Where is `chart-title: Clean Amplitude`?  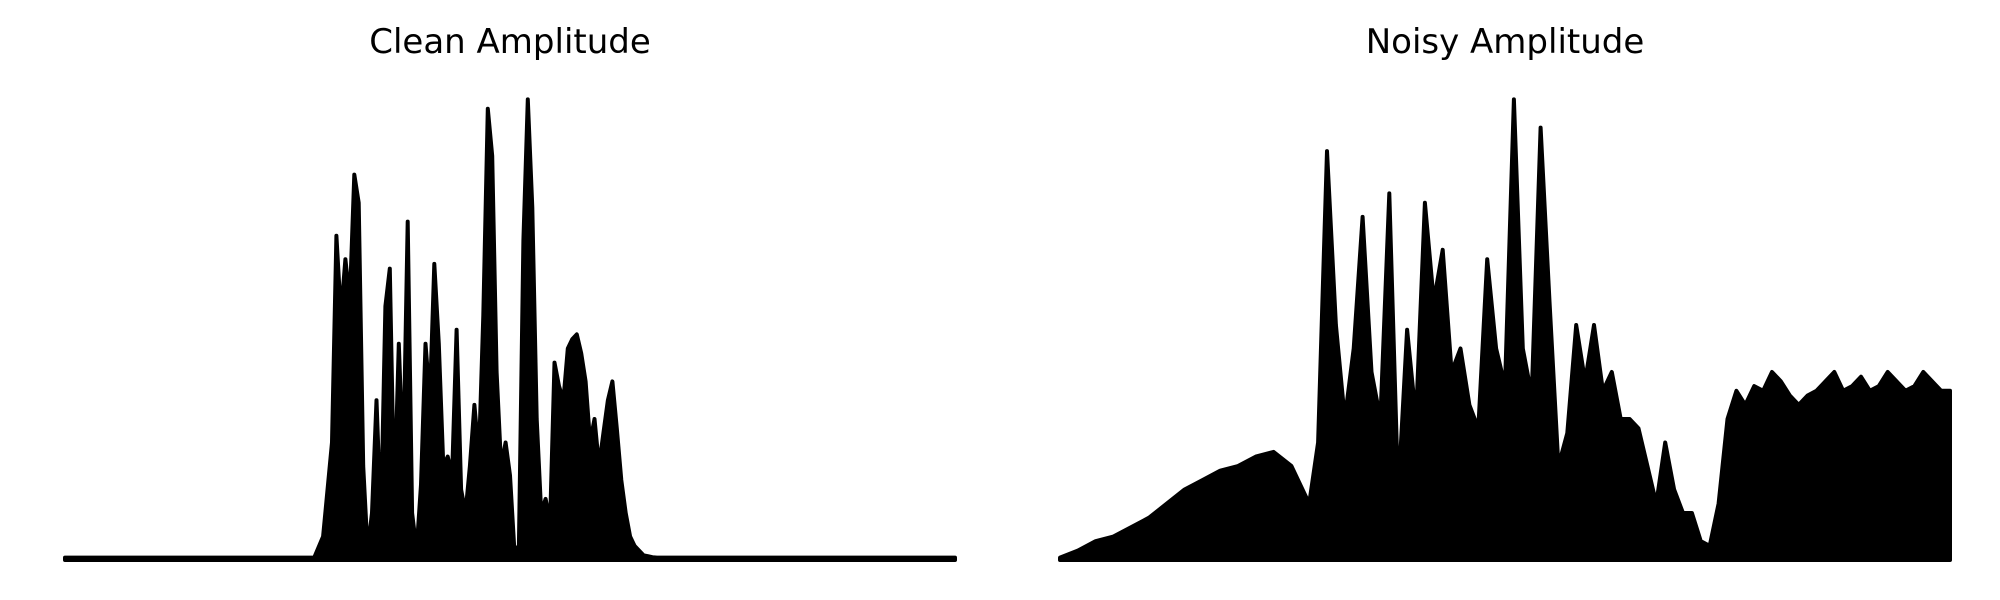 chart-title: Clean Amplitude is located at coordinates (510, 42).